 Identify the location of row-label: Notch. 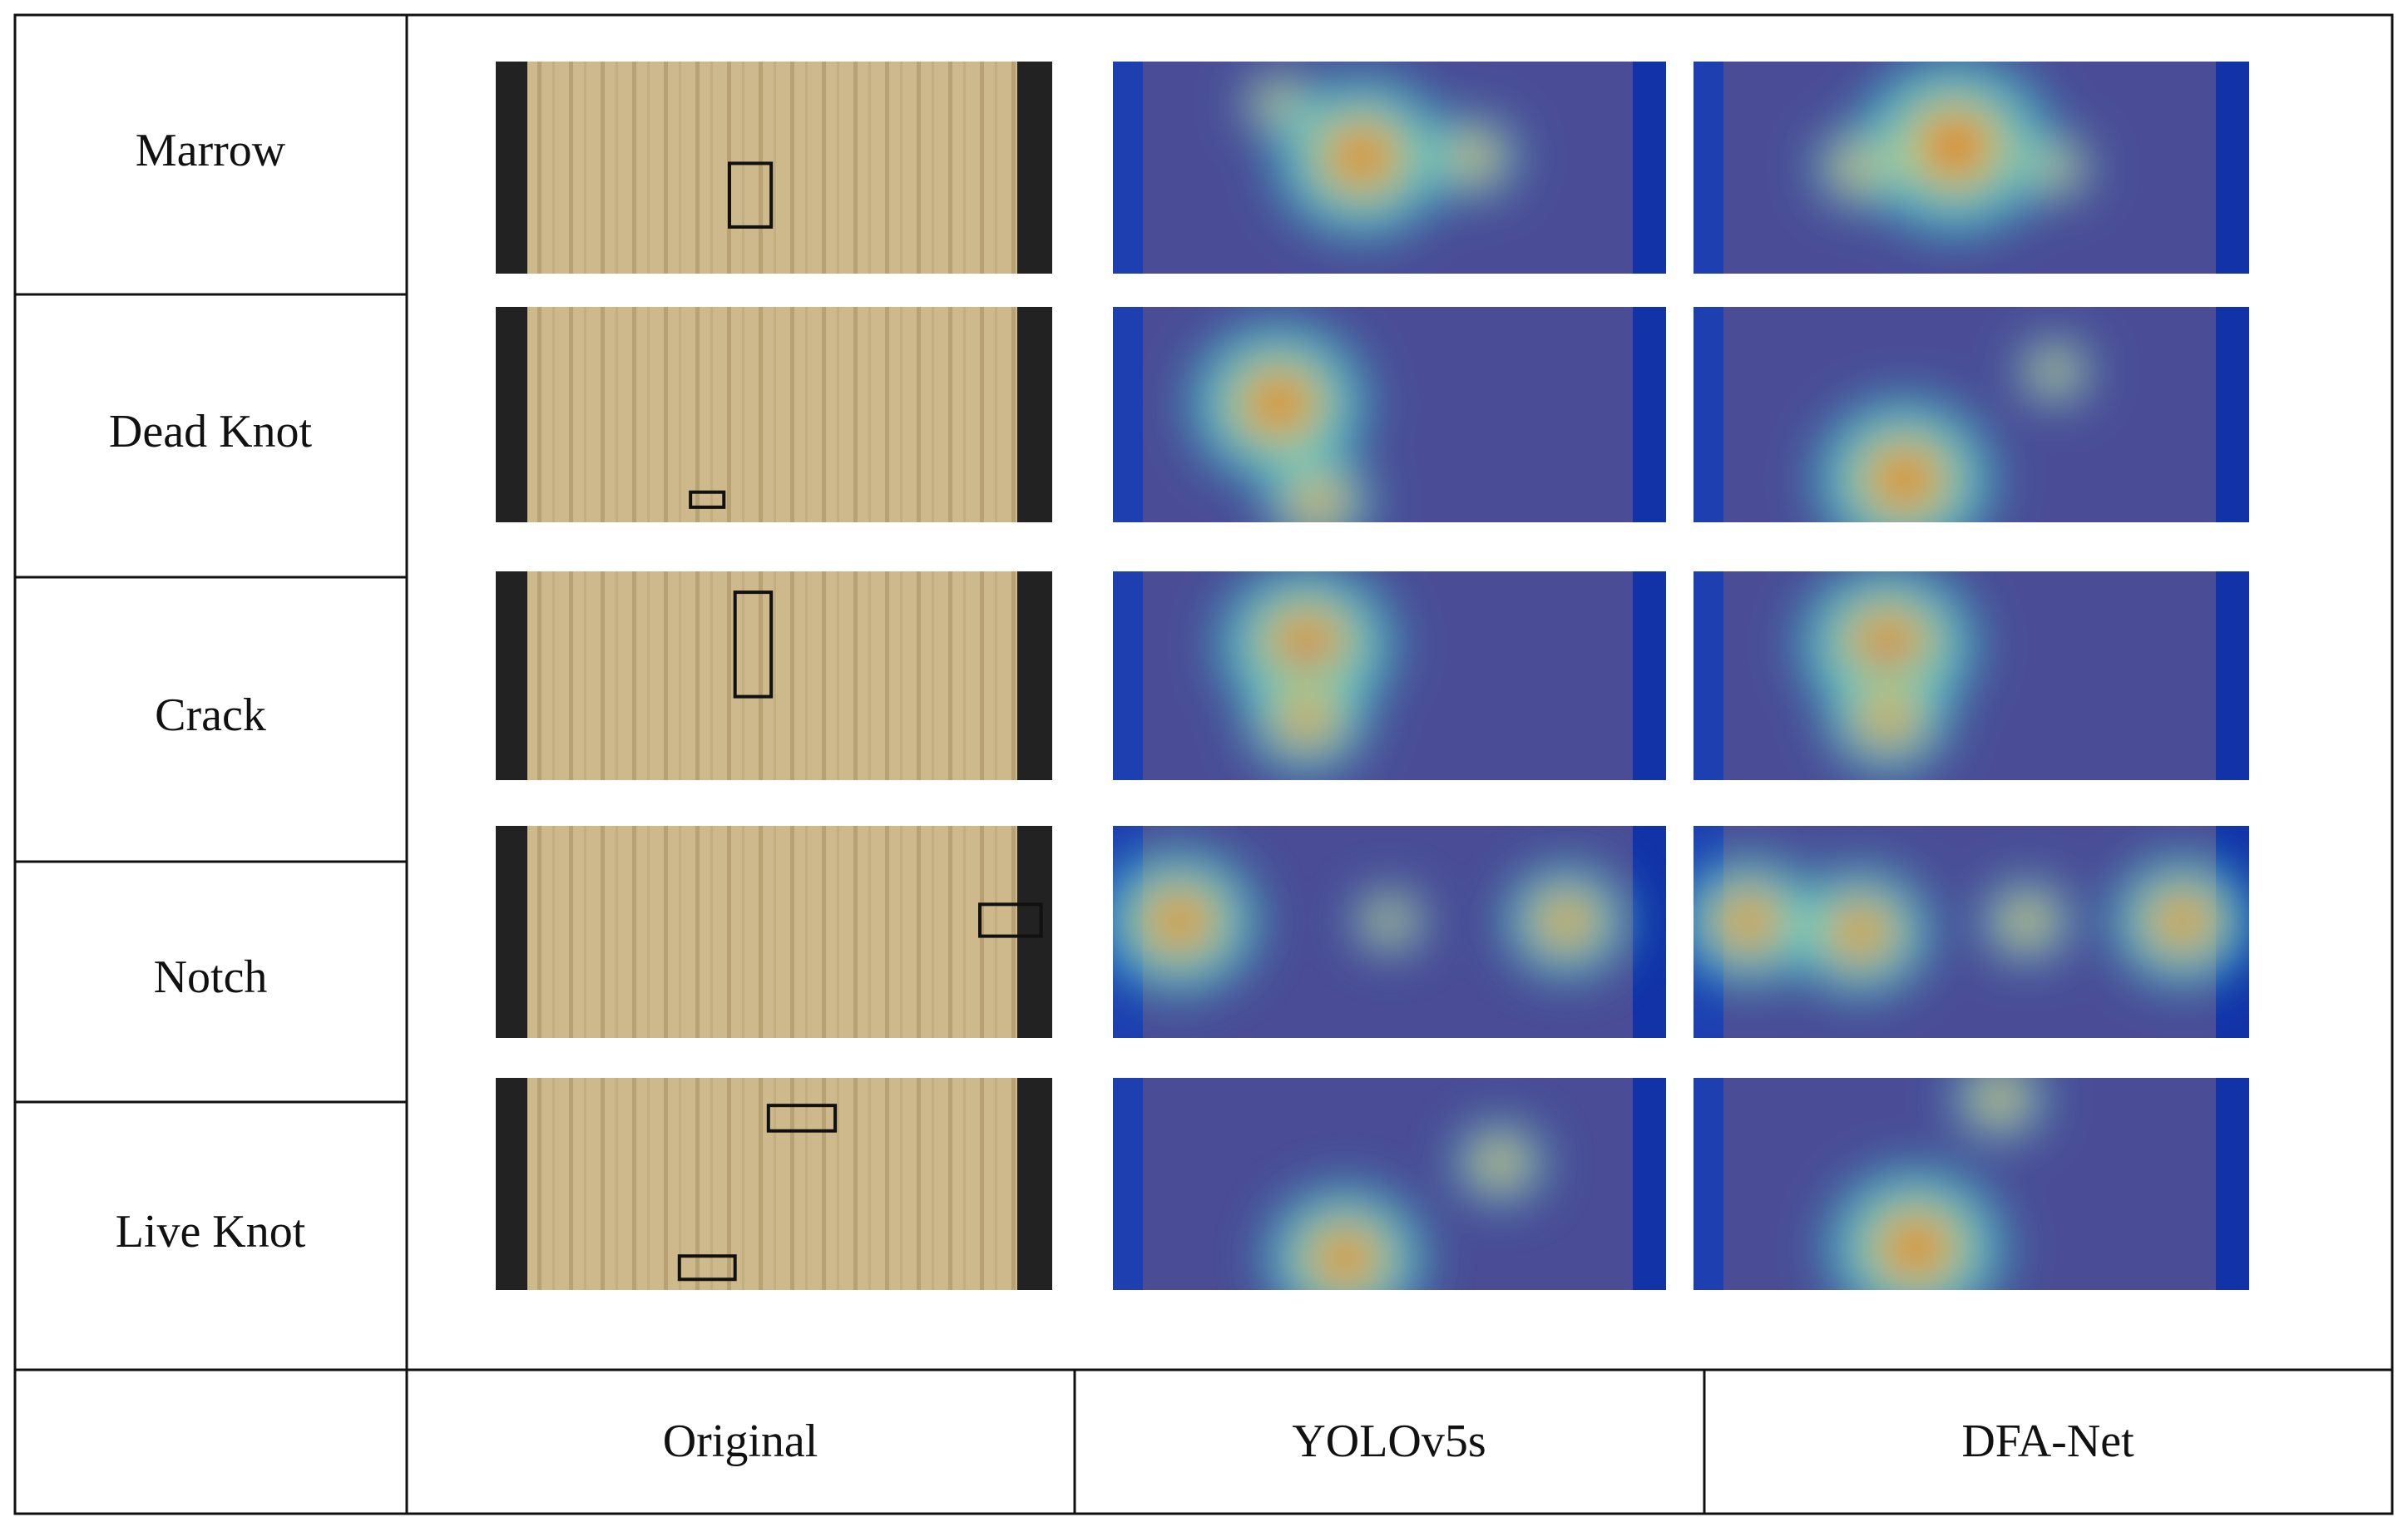
(211, 977).